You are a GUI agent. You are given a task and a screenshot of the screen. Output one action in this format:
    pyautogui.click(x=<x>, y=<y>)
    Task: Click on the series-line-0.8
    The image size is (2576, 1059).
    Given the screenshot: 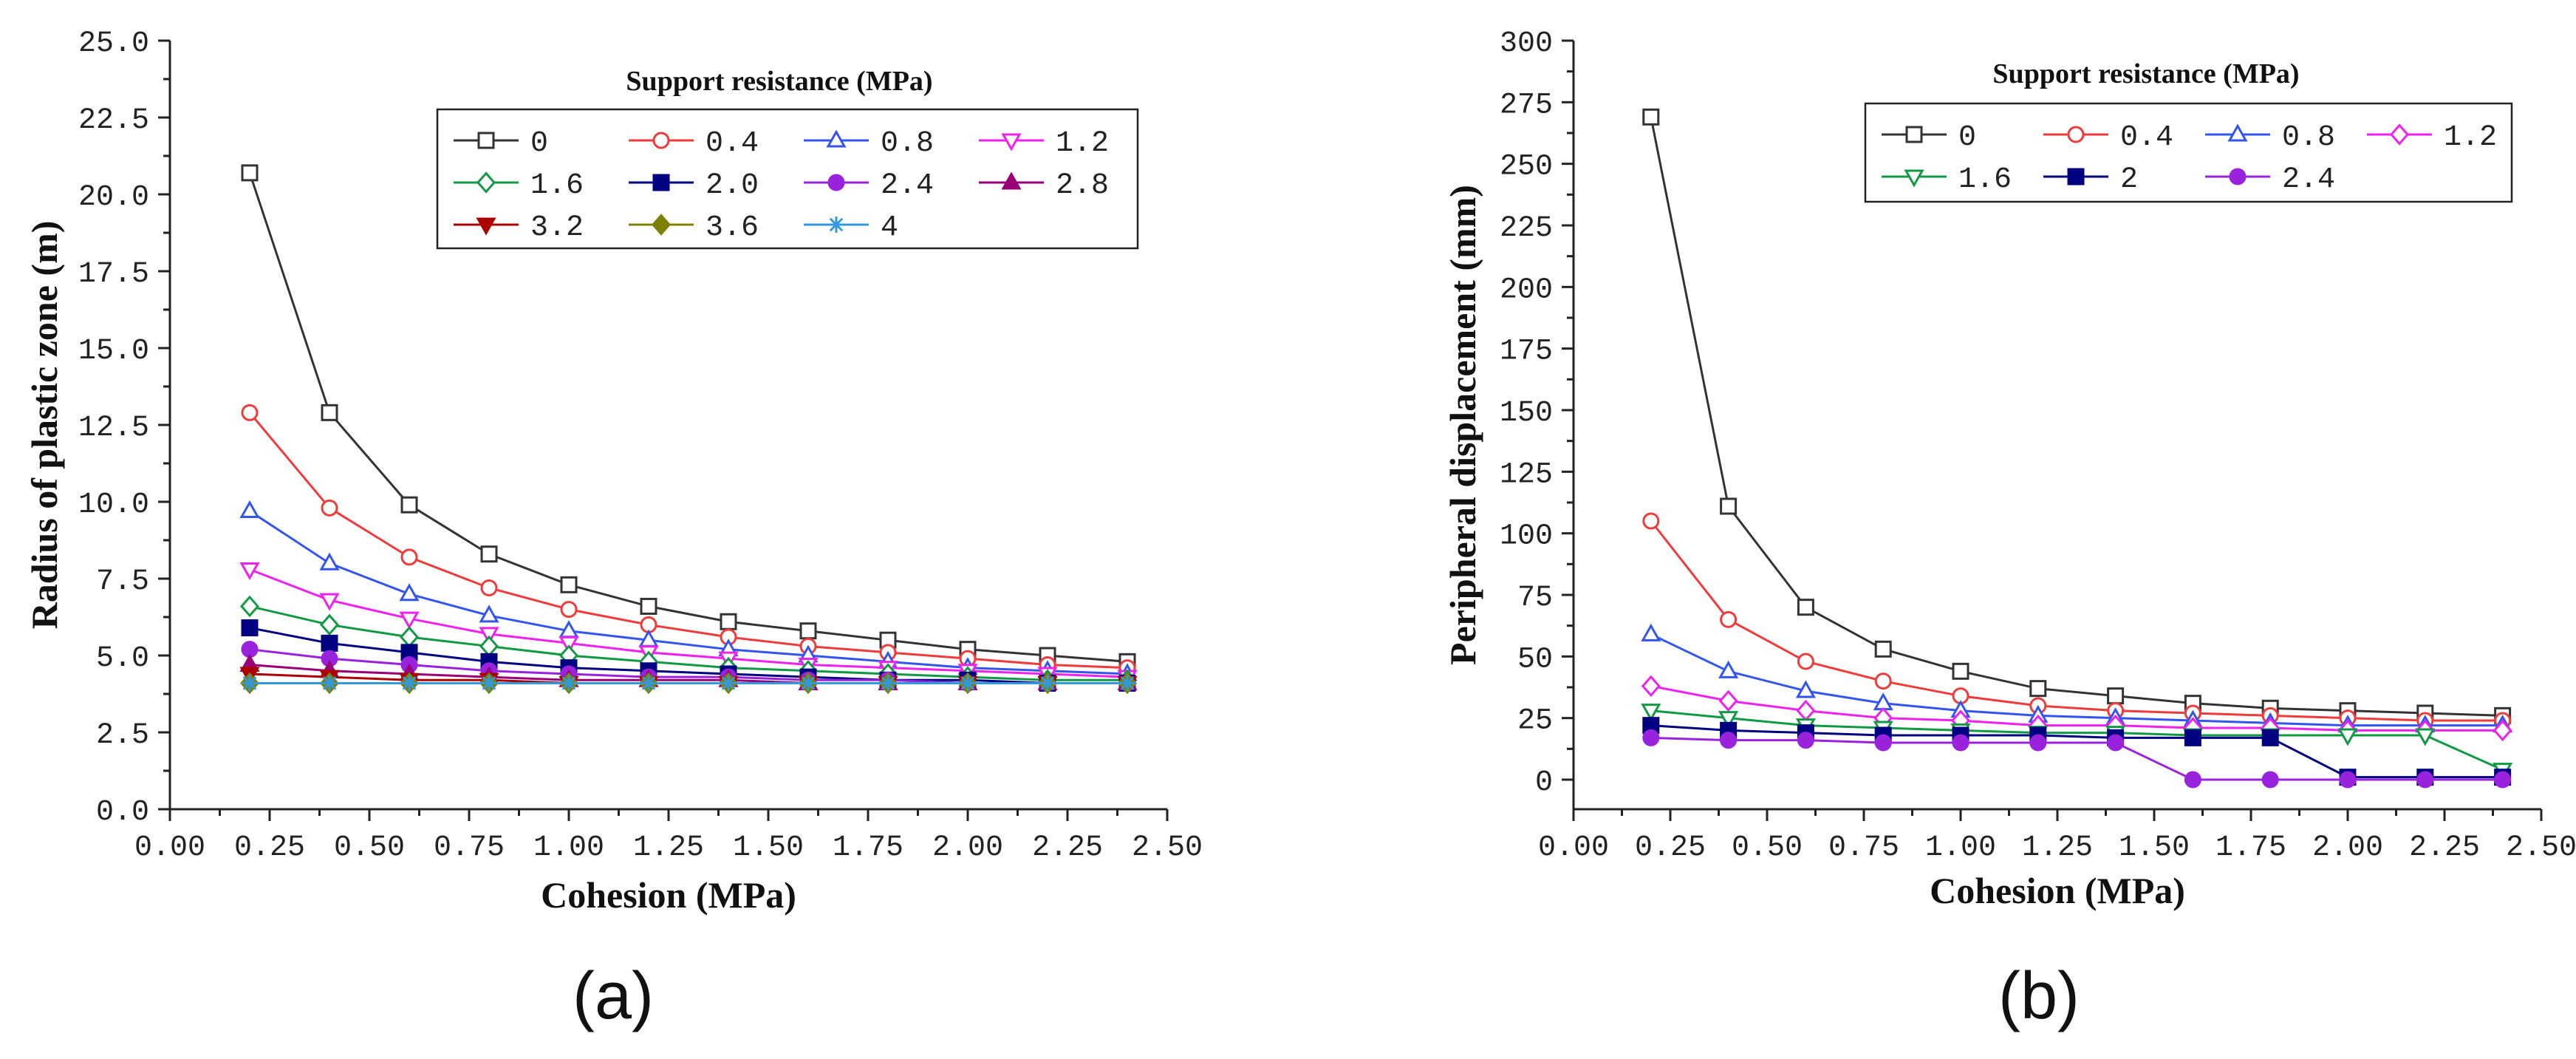 What is the action you would take?
    pyautogui.click(x=2076, y=680)
    